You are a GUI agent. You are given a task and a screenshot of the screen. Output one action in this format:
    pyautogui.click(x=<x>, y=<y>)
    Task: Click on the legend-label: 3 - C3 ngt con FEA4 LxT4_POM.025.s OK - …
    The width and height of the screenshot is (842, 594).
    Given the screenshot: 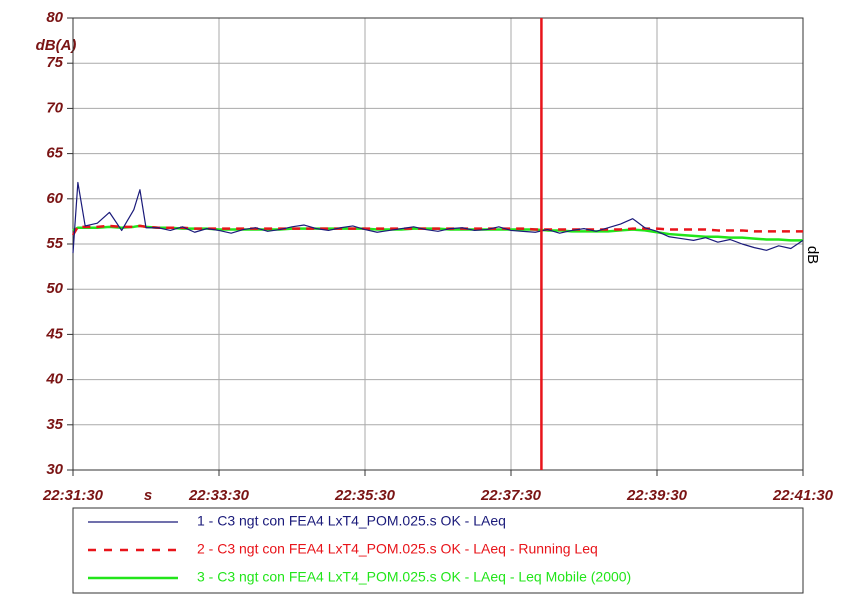 What is the action you would take?
    pyautogui.click(x=414, y=577)
    